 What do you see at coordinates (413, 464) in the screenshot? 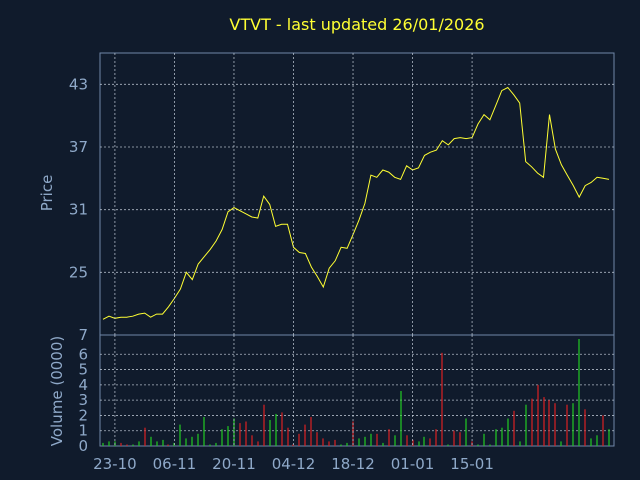
I see `x-tick-label: 01-01` at bounding box center [413, 464].